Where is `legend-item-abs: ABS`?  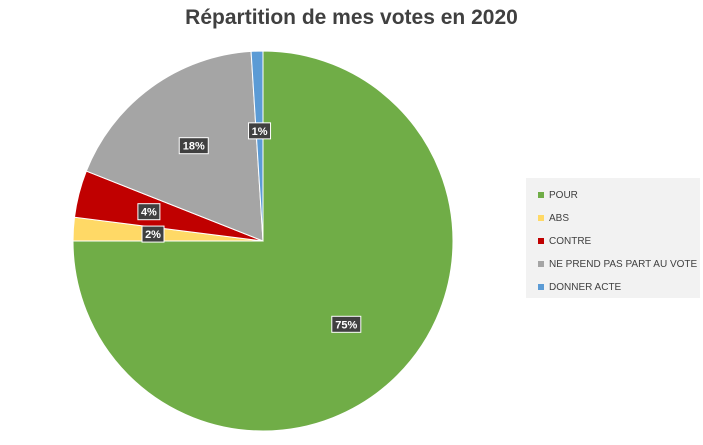
legend-item-abs: ABS is located at coordinates (553, 218).